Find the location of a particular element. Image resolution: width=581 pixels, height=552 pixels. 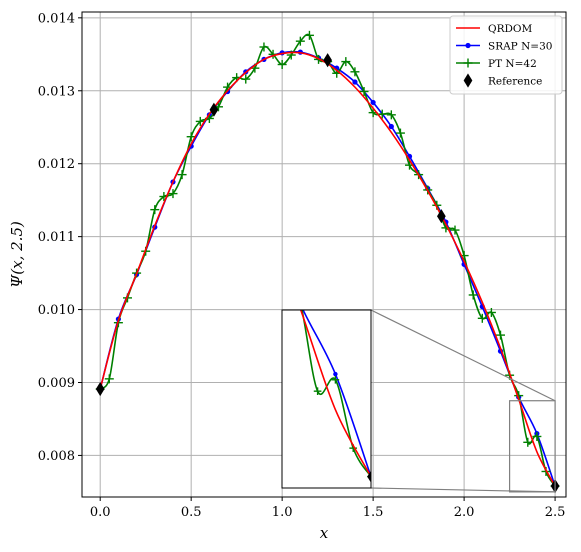

y-tick-label: 0.013 is located at coordinates (56, 91).